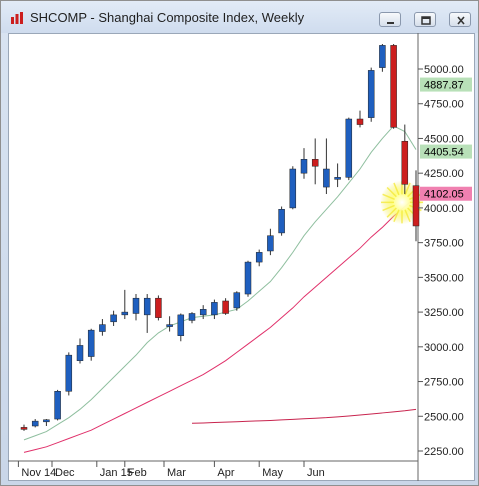  I want to click on y-tick-label: 3250.00, so click(444, 313).